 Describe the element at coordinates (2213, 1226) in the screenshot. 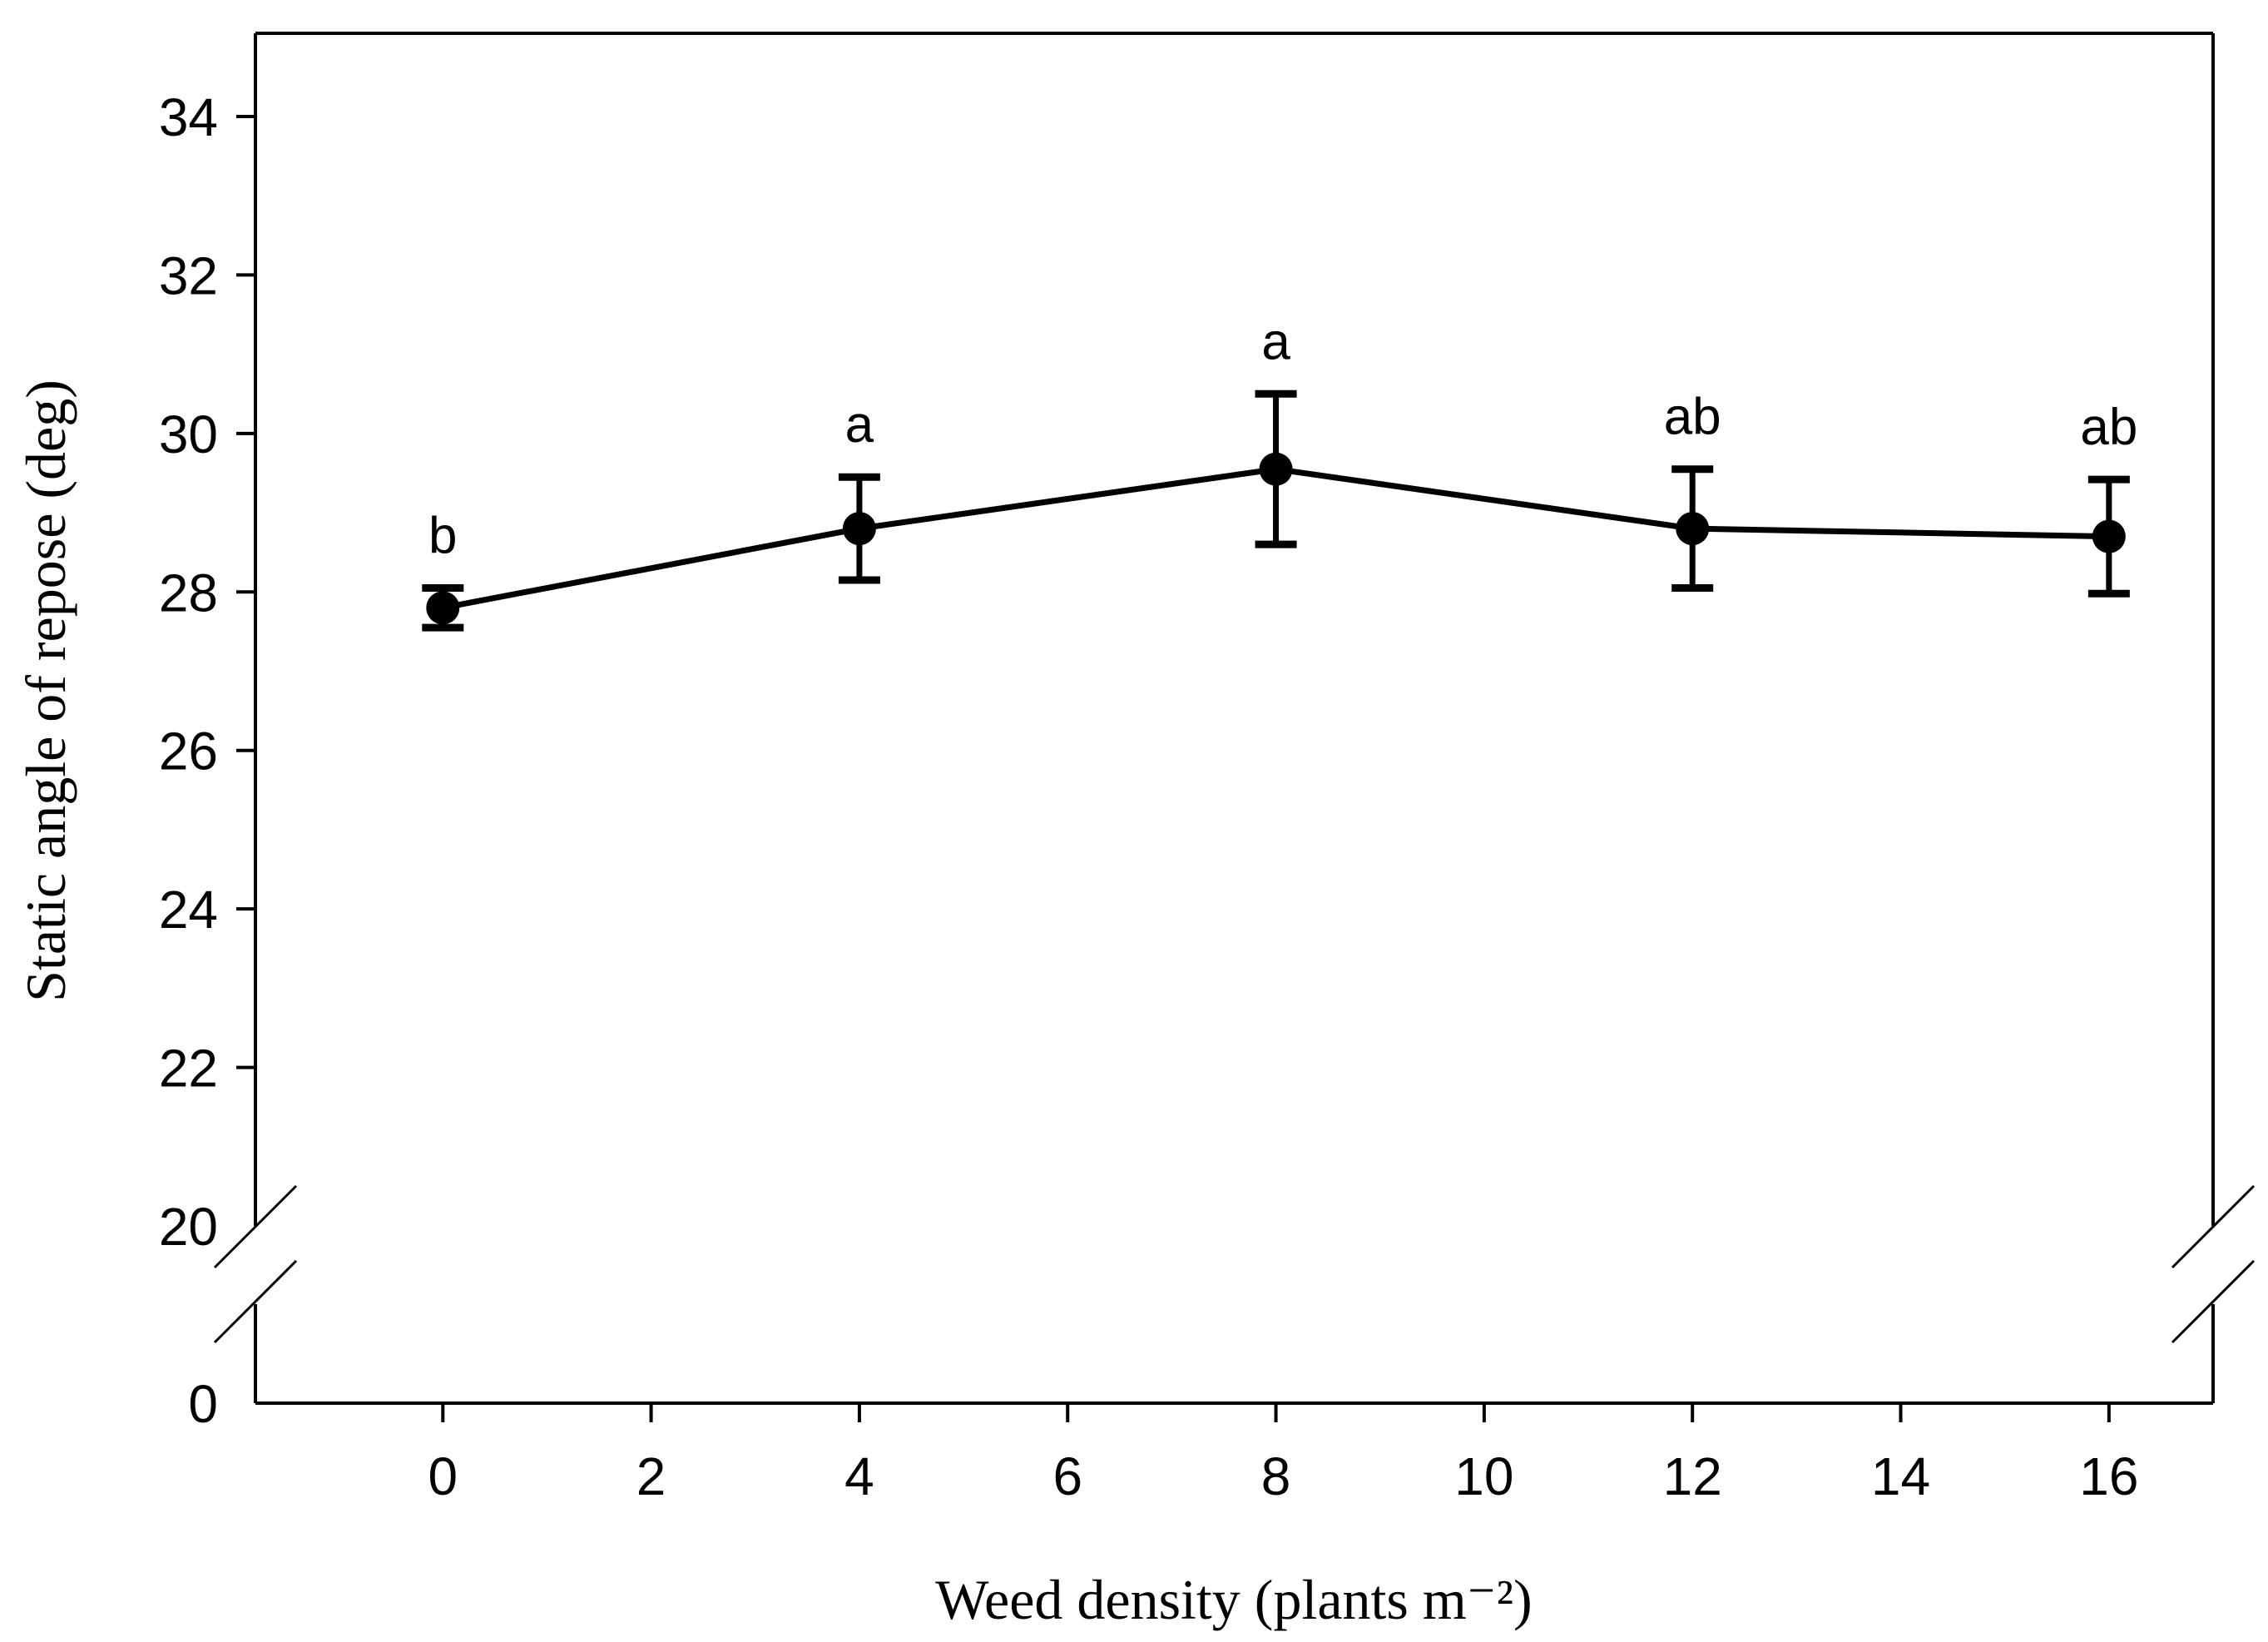

I see `axis-break-slash-right-upper` at that location.